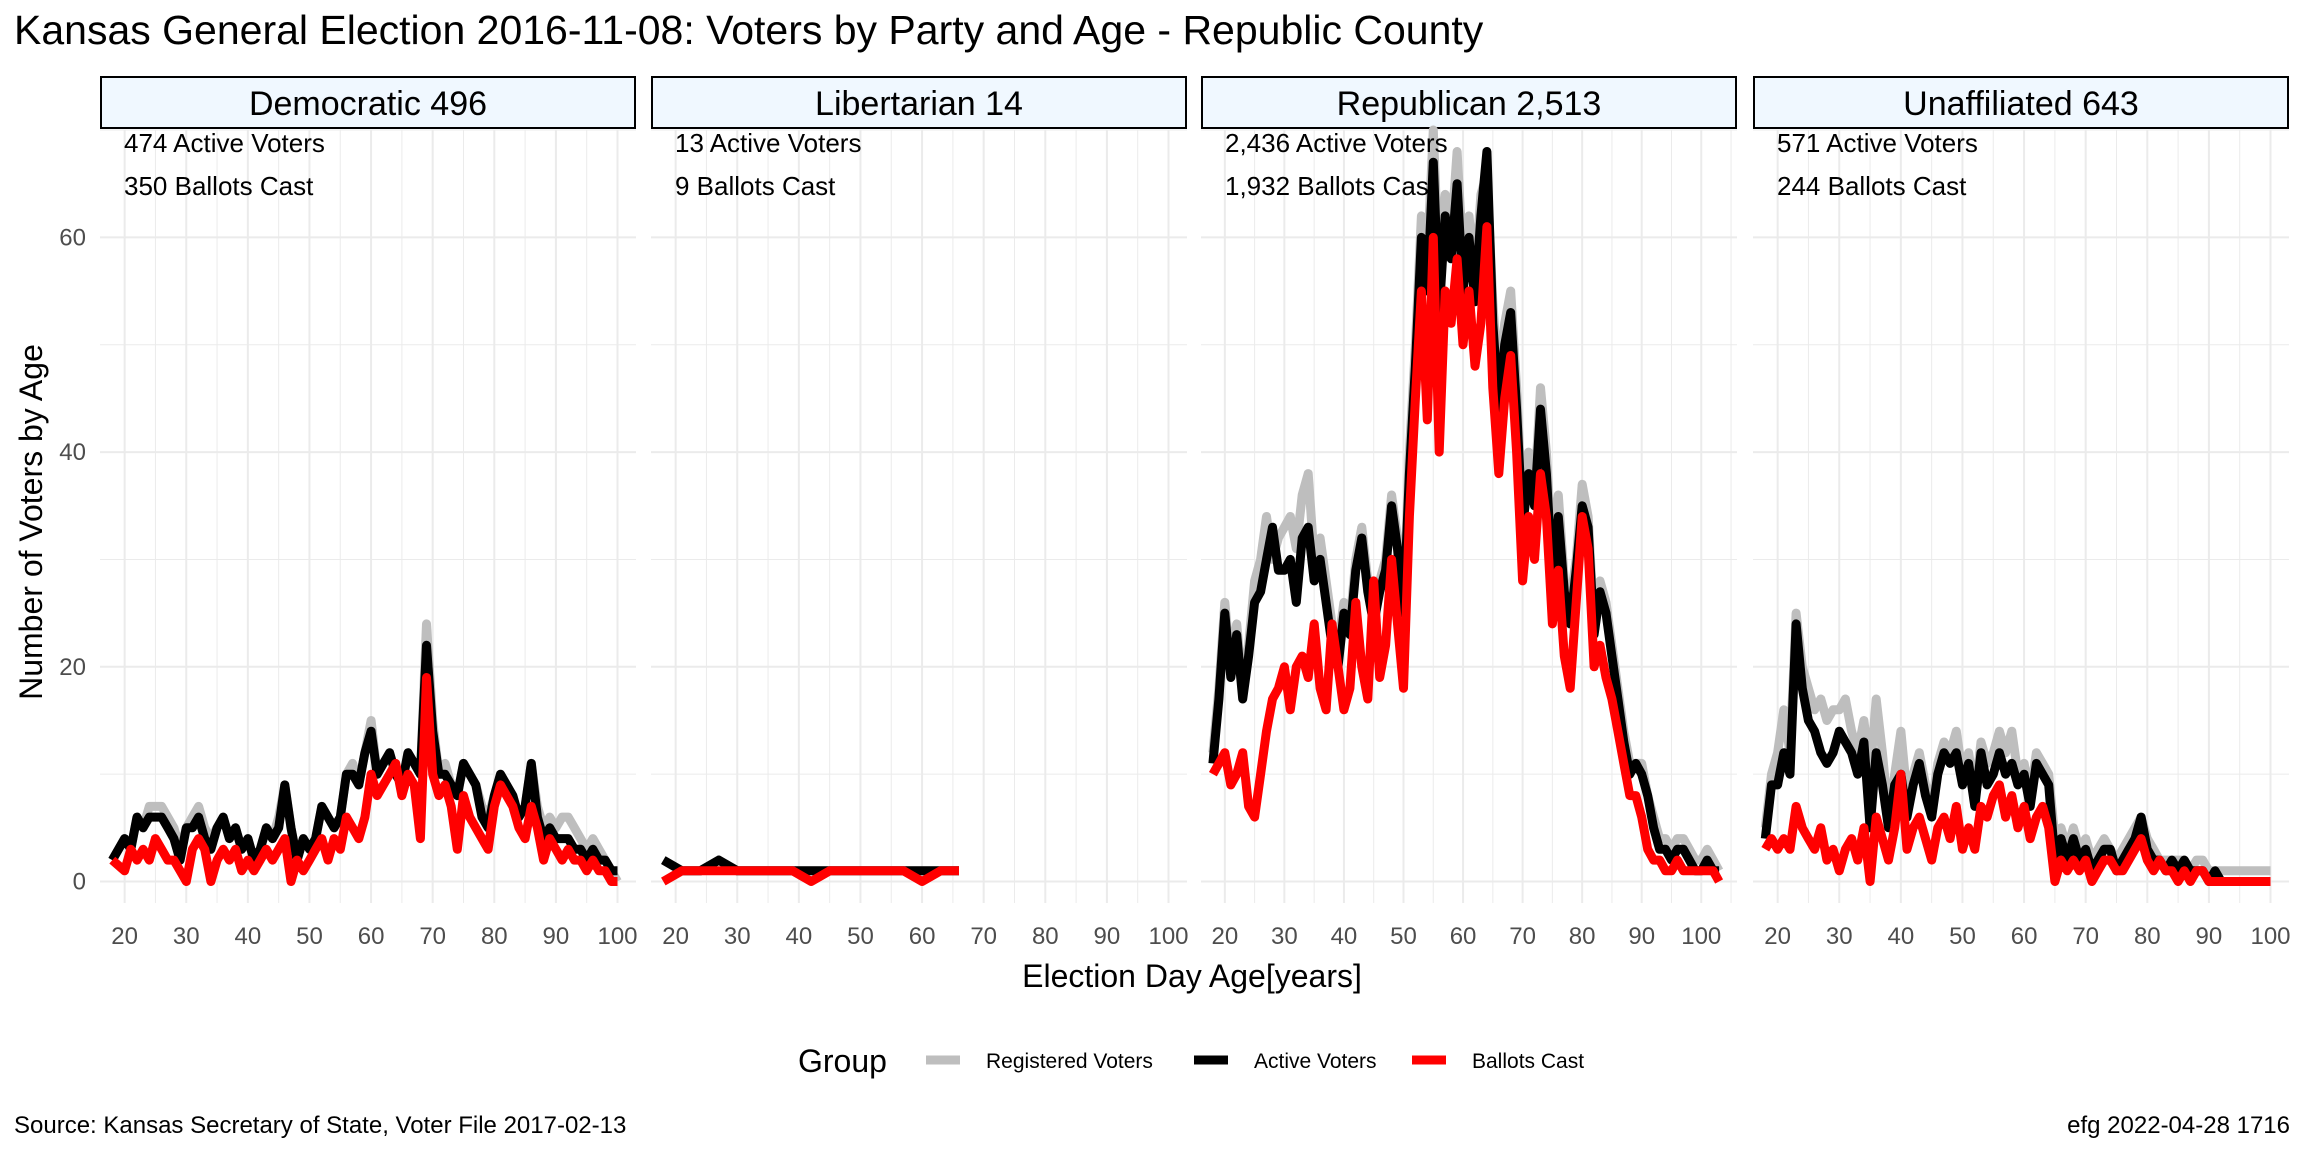  I want to click on y-axis-title: Number of Voters by Age, so click(31, 522).